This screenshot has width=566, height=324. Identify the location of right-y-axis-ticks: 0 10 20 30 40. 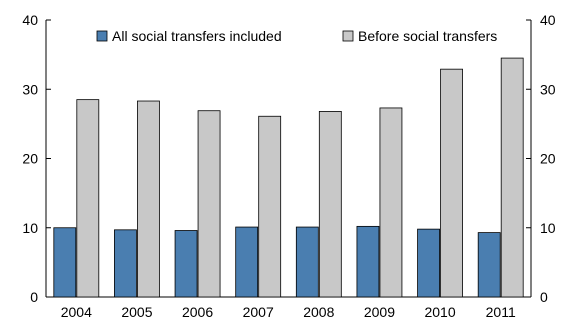
(541, 158).